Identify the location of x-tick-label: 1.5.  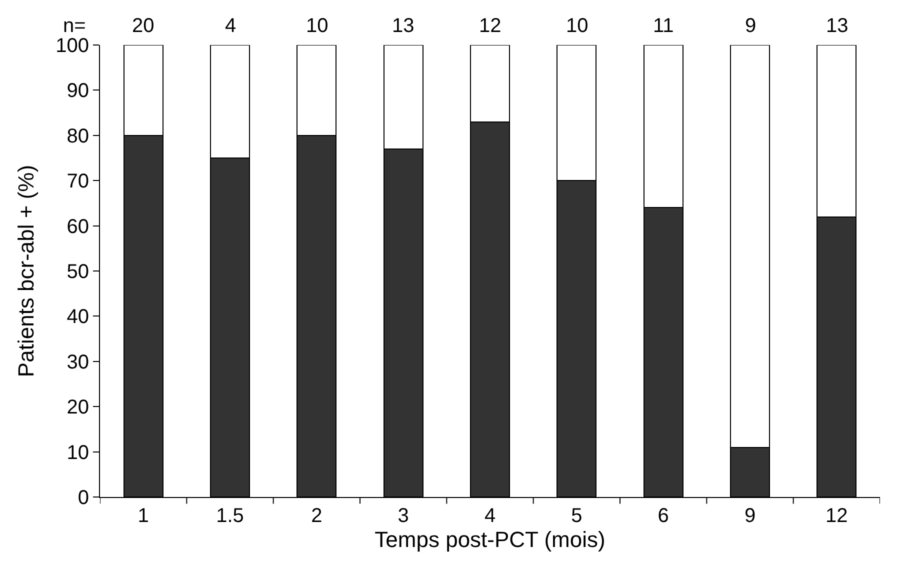
(230, 516).